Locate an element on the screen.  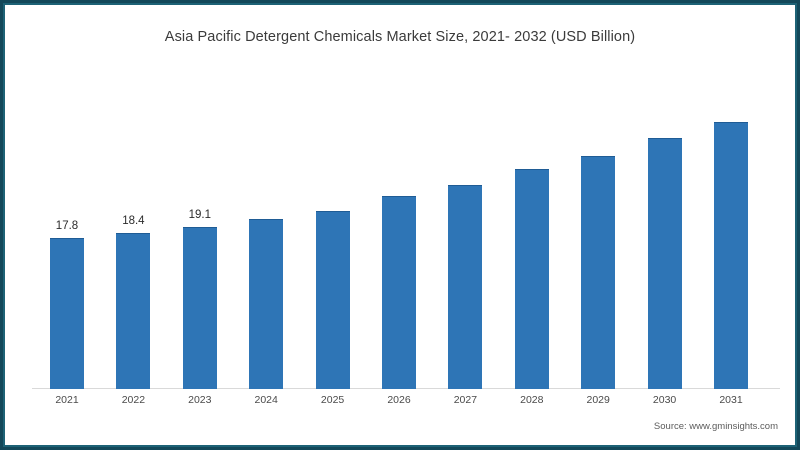
bar-2031 is located at coordinates (731, 255).